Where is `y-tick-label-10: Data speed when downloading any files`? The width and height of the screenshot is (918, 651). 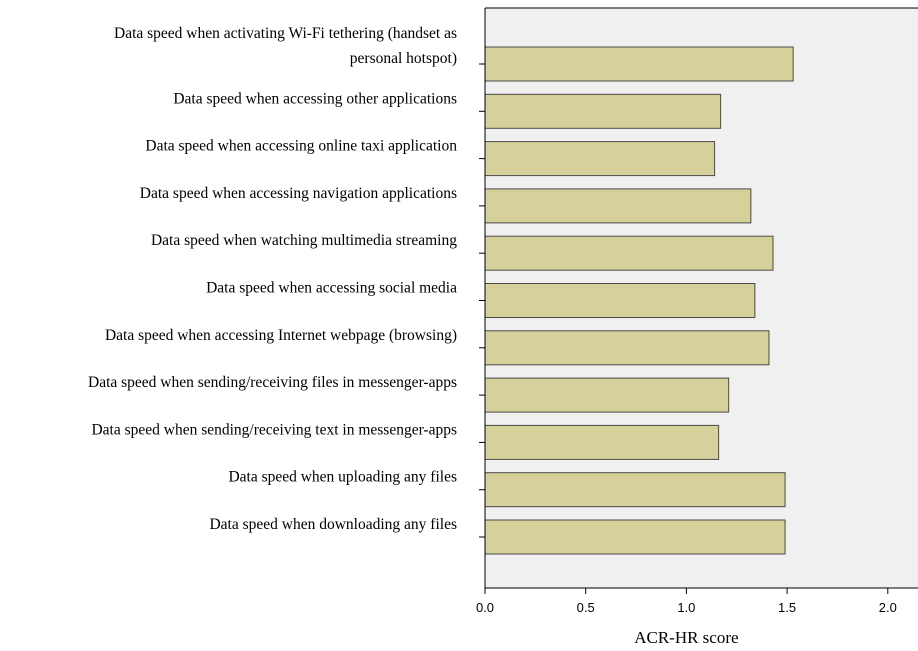 y-tick-label-10: Data speed when downloading any files is located at coordinates (333, 524).